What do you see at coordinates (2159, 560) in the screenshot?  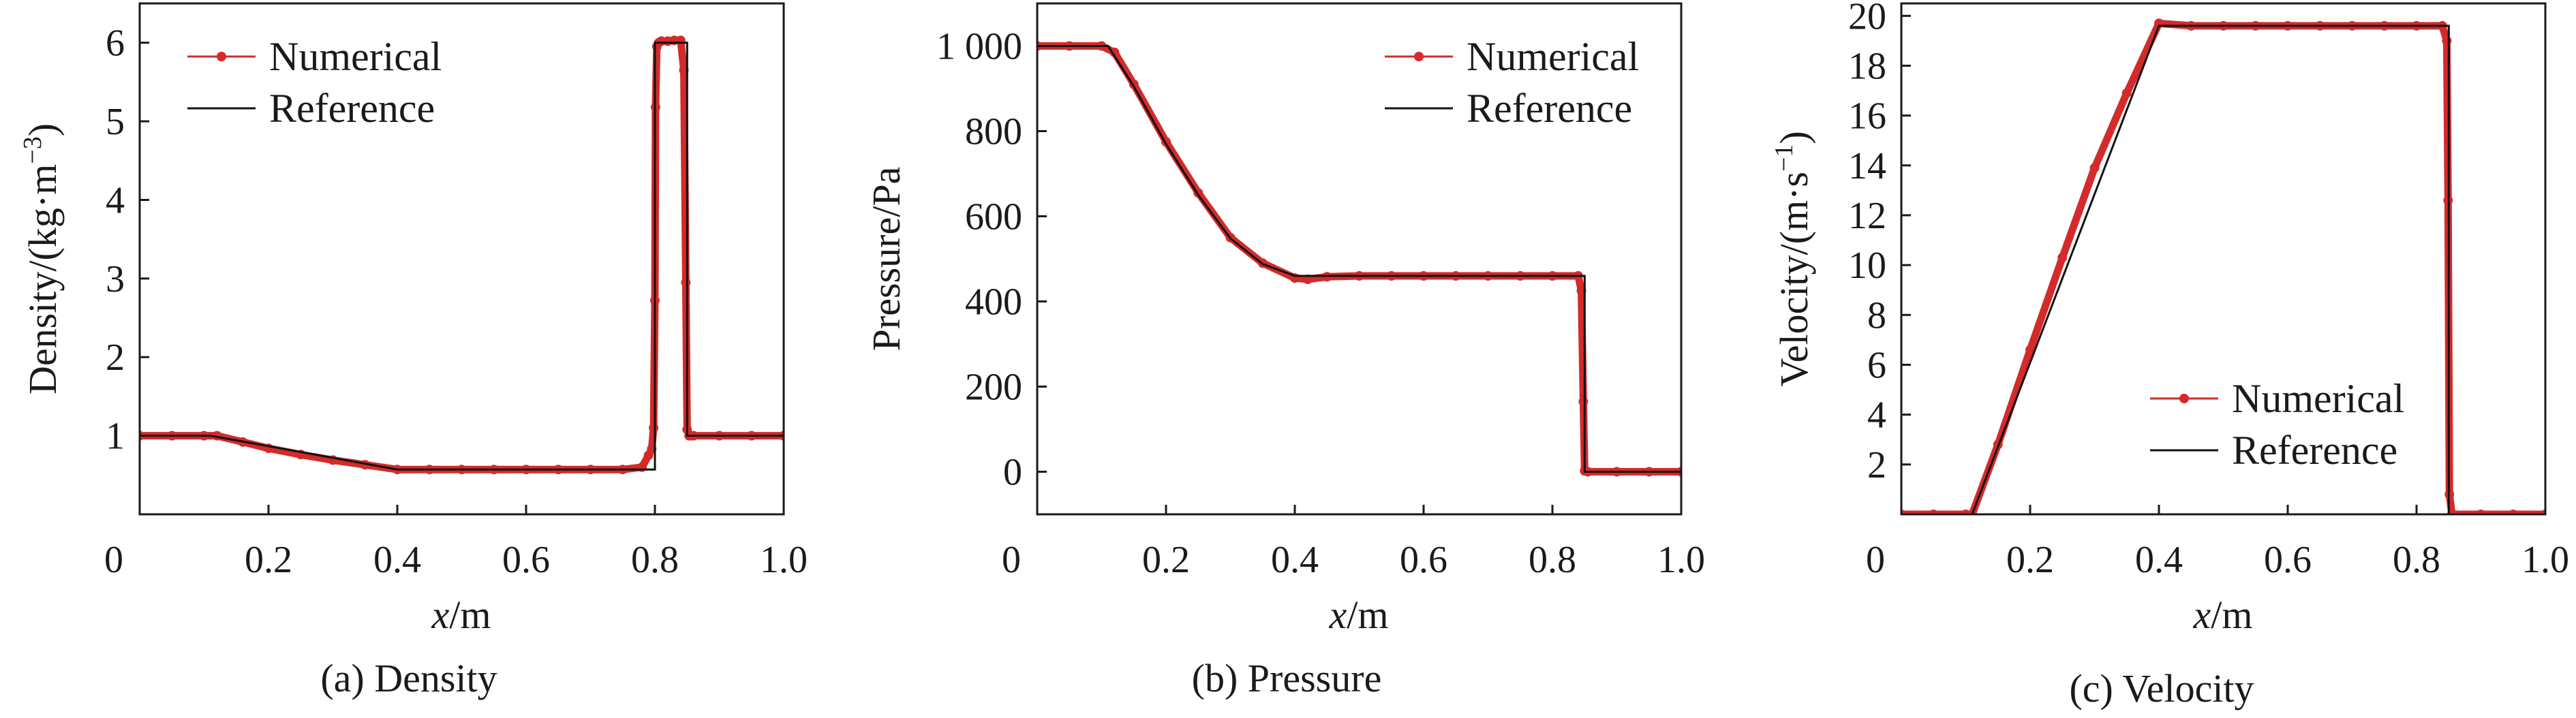 I see `velocity-x-tick-label: 0.4` at bounding box center [2159, 560].